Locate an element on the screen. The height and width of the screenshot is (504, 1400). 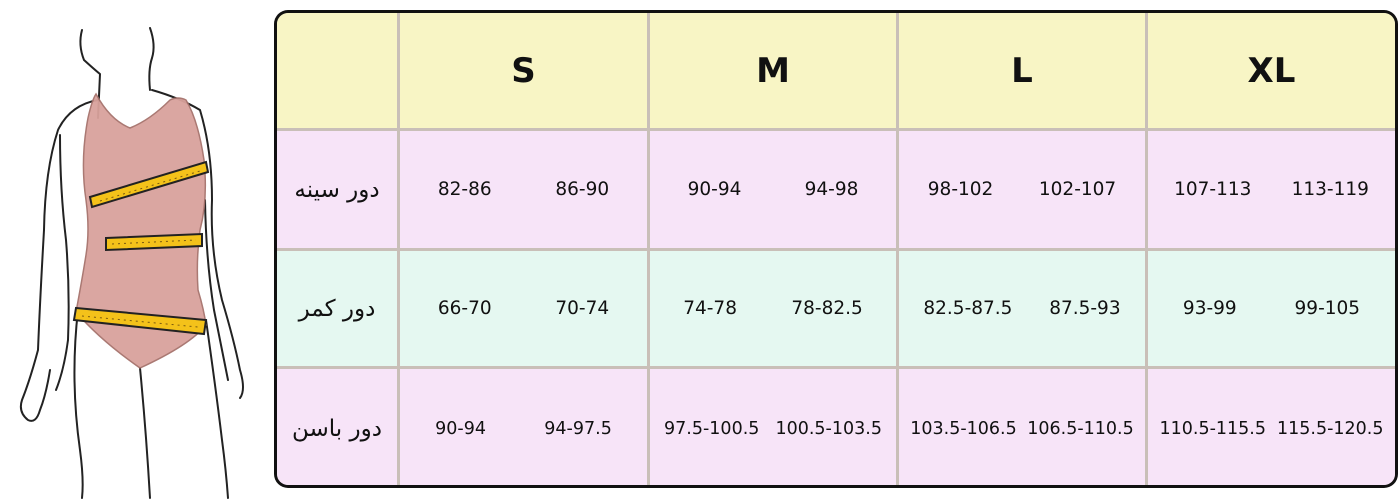
measurement-value: 113-119 is located at coordinates (1330, 189).